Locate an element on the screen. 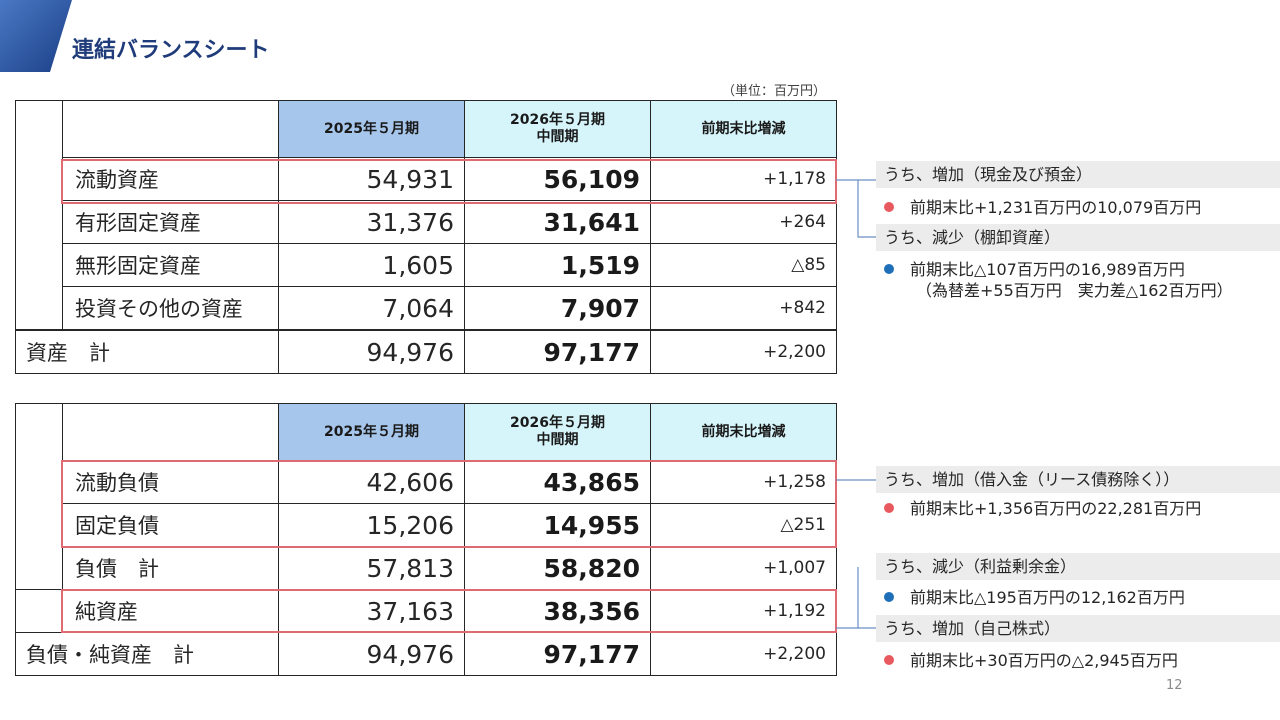 The image size is (1280, 720). note-body-cash-increase: 前期末比+1,231百万円の10,079百万円 is located at coordinates (1042, 207).